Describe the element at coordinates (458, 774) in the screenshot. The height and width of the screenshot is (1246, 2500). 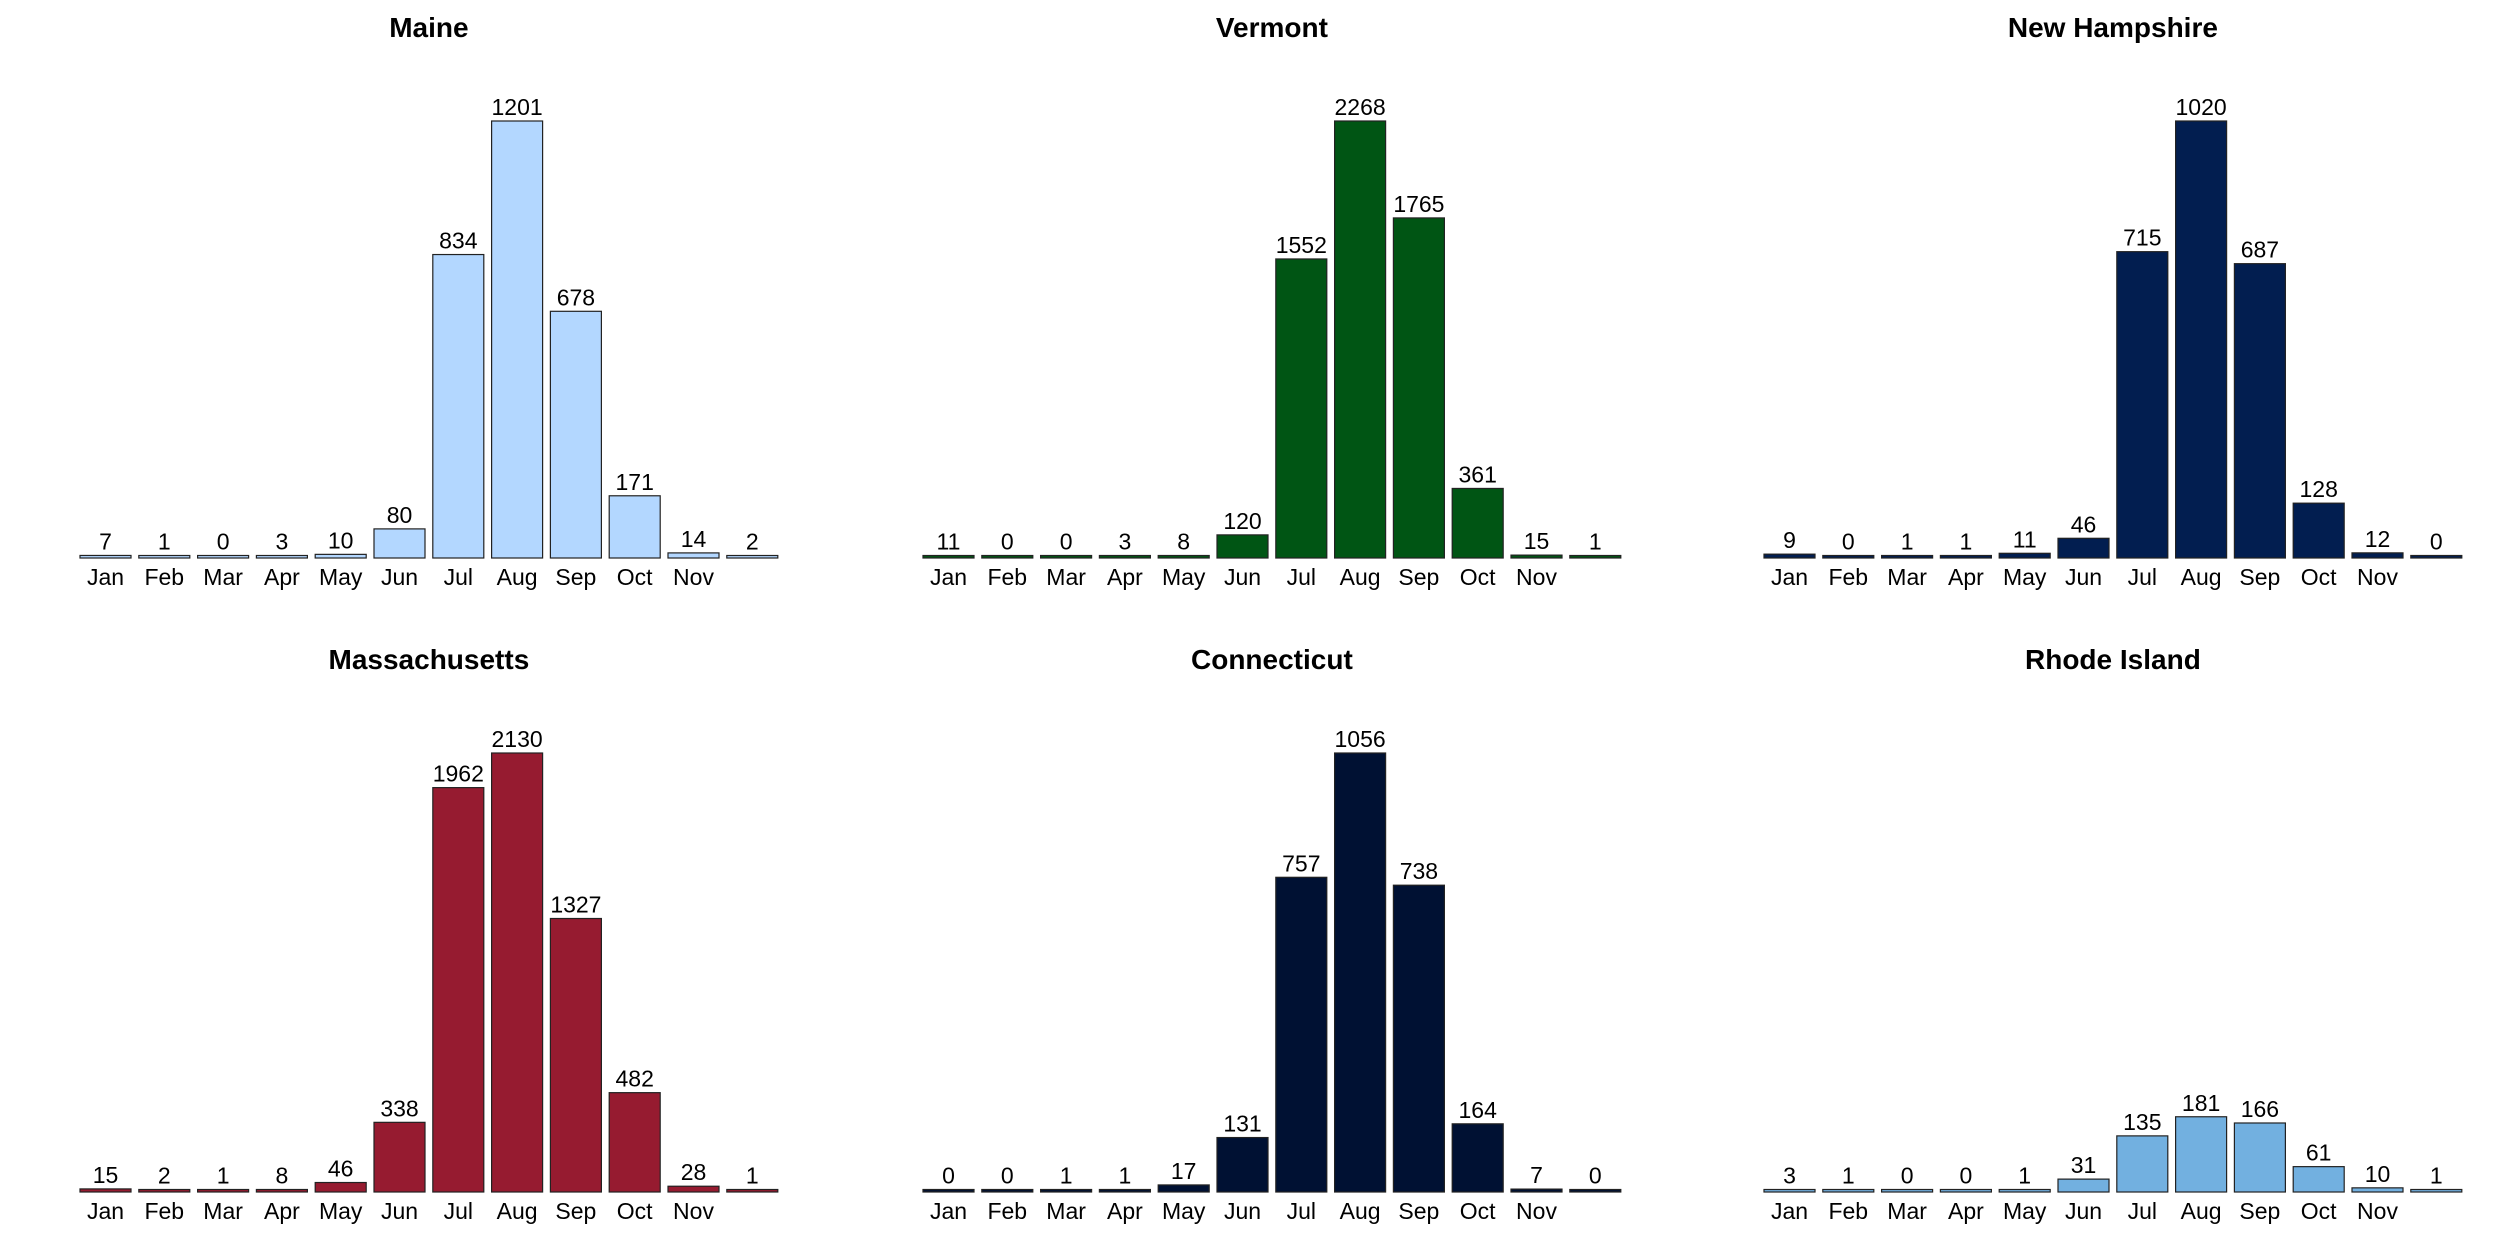
I see `value-label: 1962` at that location.